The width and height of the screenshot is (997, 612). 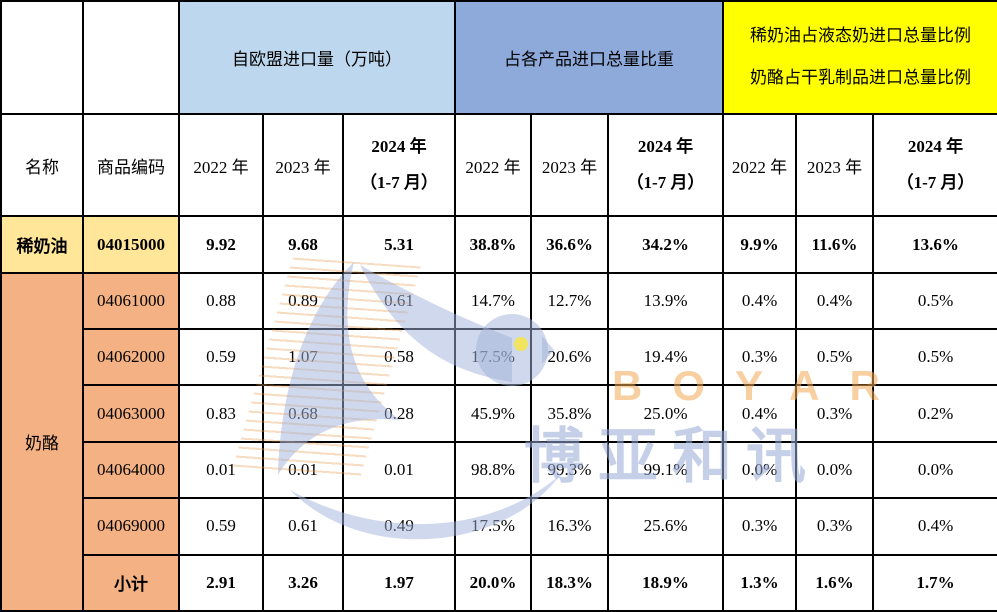 What do you see at coordinates (131, 357) in the screenshot?
I see `commodity-code: 04062000` at bounding box center [131, 357].